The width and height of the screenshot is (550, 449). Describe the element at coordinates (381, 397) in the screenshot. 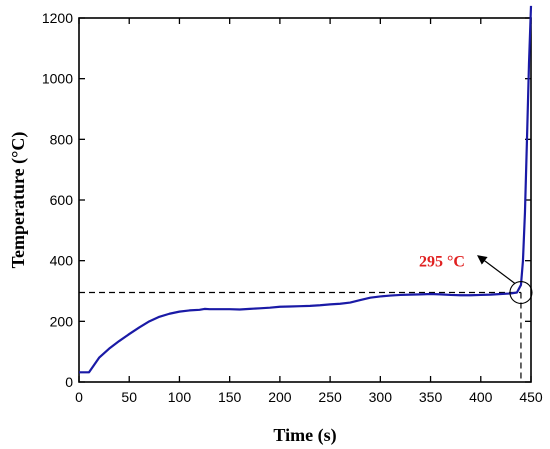

I see `x-tick-label: 300` at that location.